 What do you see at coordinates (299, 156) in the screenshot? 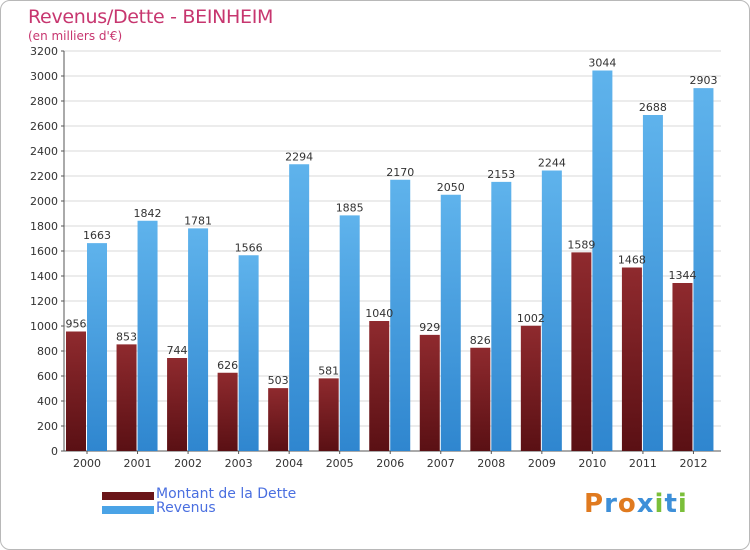
I see `data-label-revenus: 2294` at bounding box center [299, 156].